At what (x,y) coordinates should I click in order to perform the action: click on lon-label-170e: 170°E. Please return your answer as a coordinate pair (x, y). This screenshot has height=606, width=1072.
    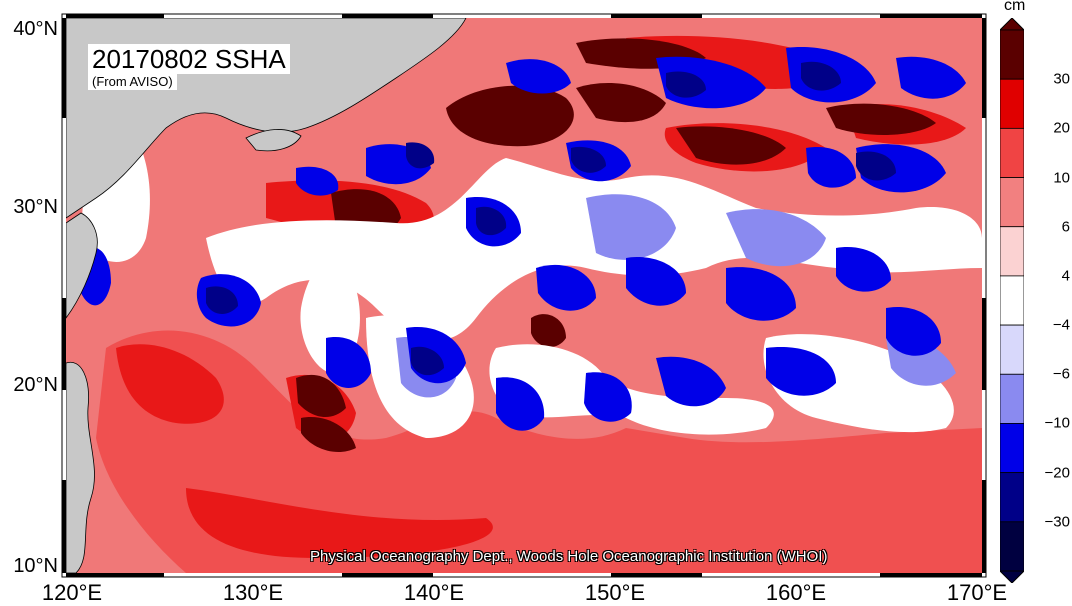
    Looking at the image, I should click on (977, 592).